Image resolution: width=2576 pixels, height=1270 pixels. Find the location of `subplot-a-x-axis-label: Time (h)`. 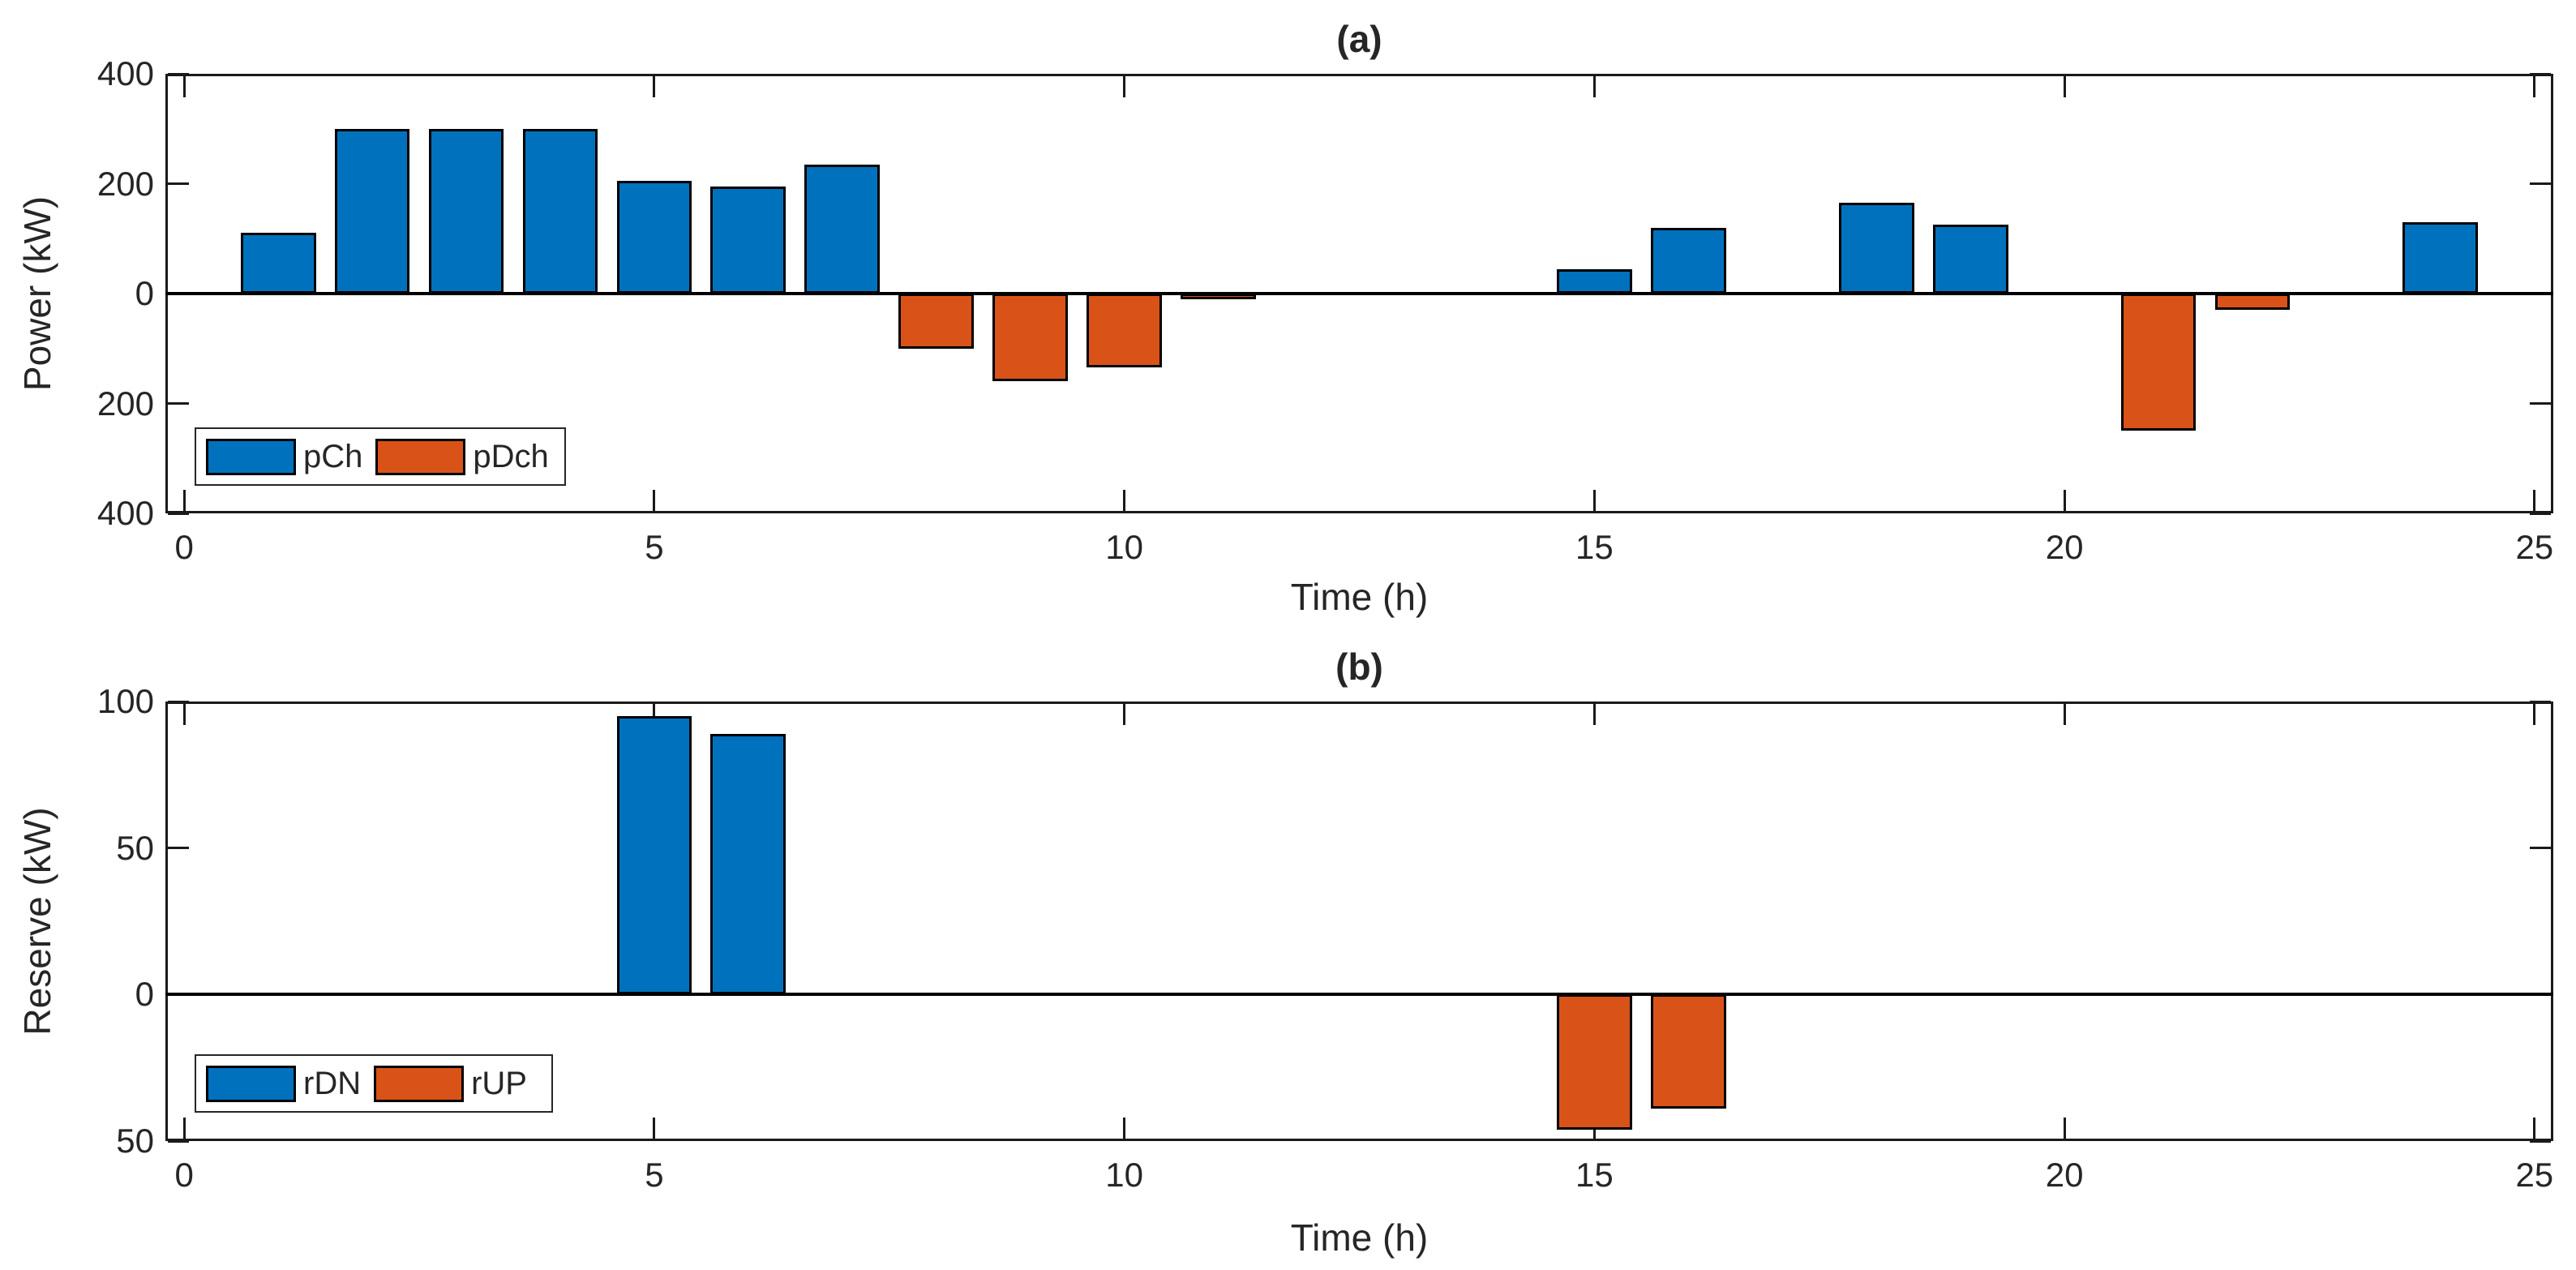

subplot-a-x-axis-label: Time (h) is located at coordinates (1359, 597).